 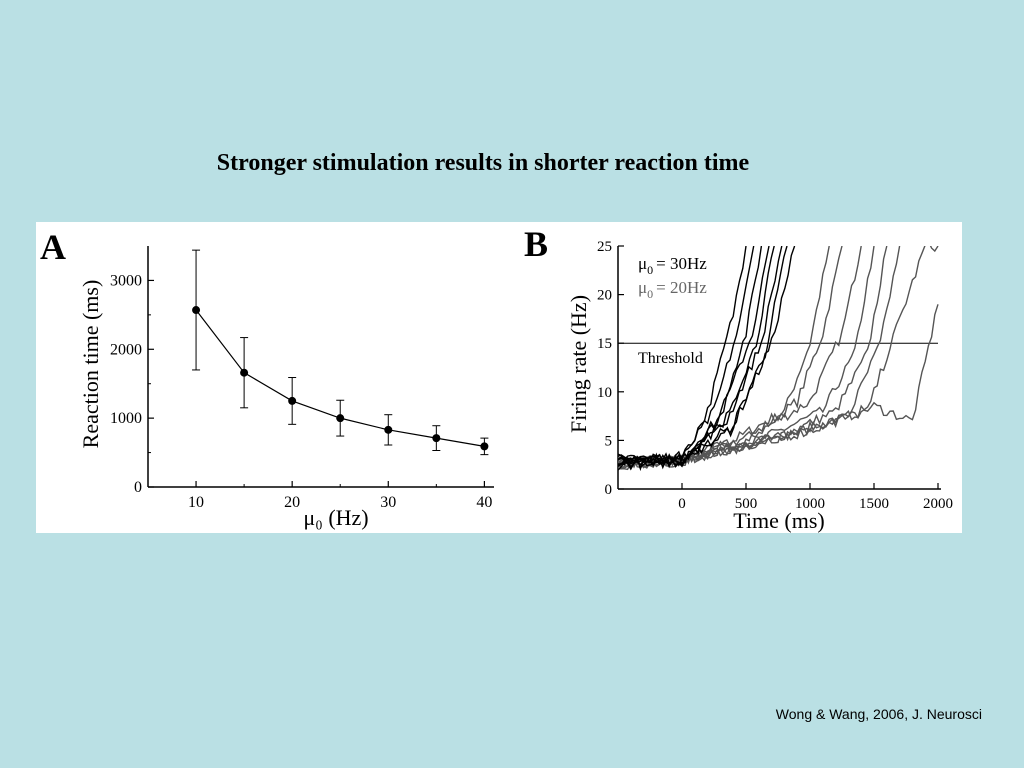 What do you see at coordinates (126, 418) in the screenshot?
I see `panel-a-y-tick-label: 1000` at bounding box center [126, 418].